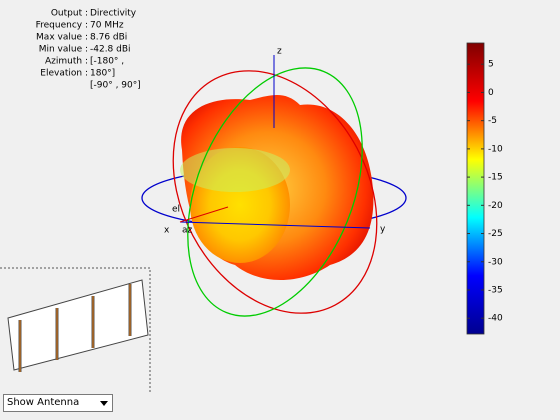 The width and height of the screenshot is (560, 420). What do you see at coordinates (495, 290) in the screenshot?
I see `colorbar-tick-label: -35` at bounding box center [495, 290].